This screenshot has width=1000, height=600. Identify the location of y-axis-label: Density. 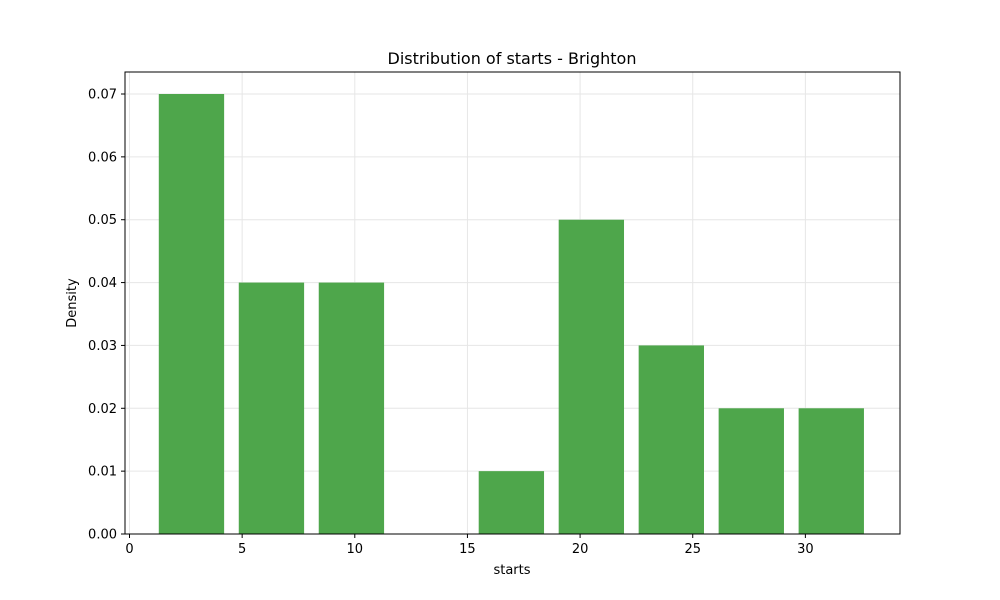
(72, 303).